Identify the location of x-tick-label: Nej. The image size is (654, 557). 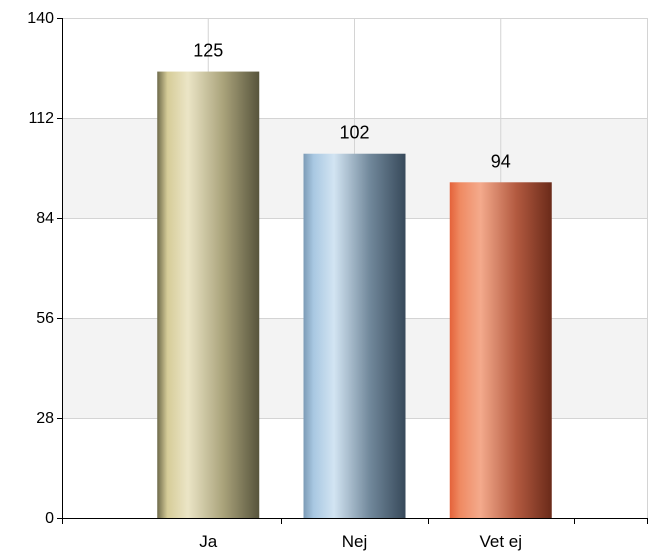
(355, 541).